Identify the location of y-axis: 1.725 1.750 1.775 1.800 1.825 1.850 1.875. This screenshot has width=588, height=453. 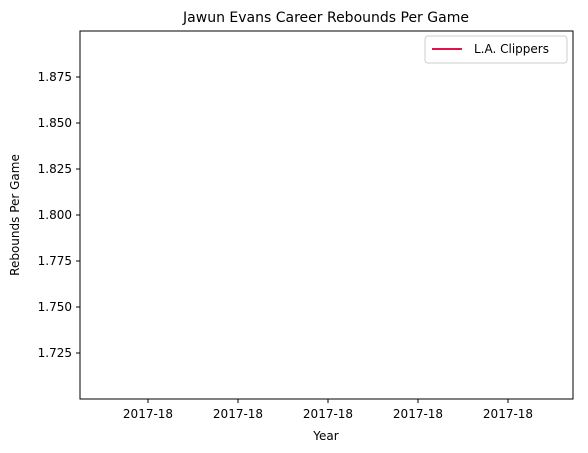
(59, 215).